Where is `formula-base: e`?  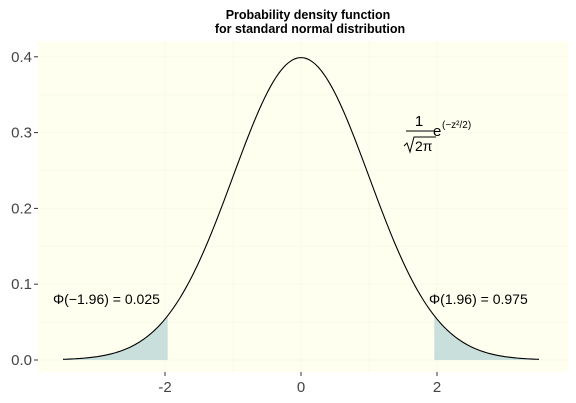
formula-base: e is located at coordinates (437, 131).